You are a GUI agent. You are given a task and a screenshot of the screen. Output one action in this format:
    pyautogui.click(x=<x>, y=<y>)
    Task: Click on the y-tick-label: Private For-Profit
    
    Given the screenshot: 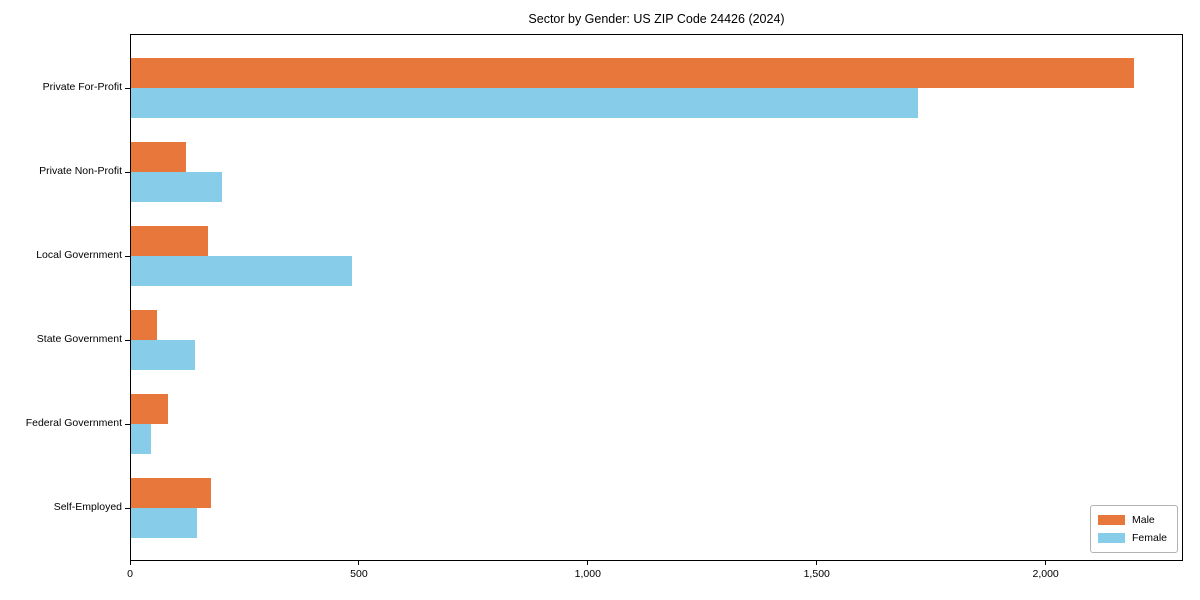 What is the action you would take?
    pyautogui.click(x=82, y=87)
    